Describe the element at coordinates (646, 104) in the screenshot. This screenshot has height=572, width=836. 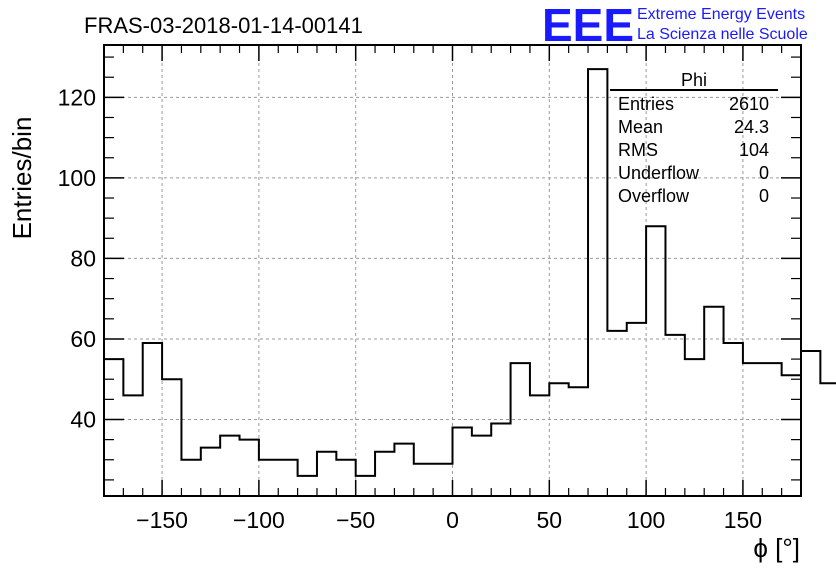
I see `stats-label-entries: Entries` at that location.